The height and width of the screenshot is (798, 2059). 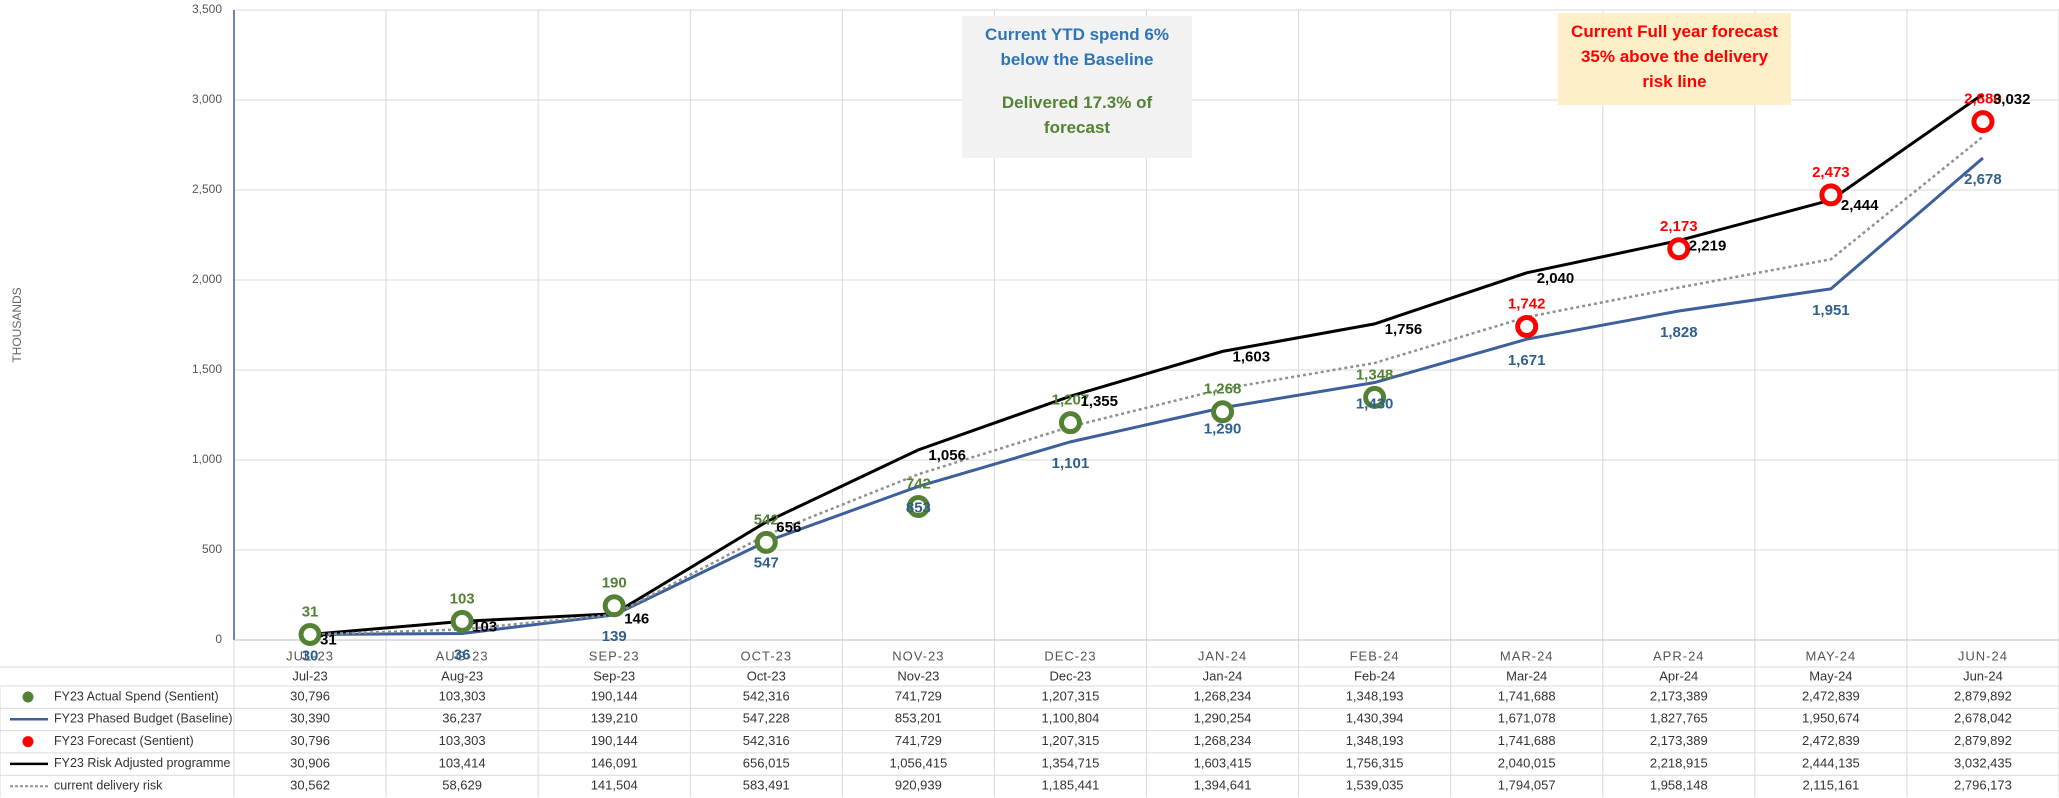 What do you see at coordinates (918, 675) in the screenshot?
I see `table-header: Nov-23` at bounding box center [918, 675].